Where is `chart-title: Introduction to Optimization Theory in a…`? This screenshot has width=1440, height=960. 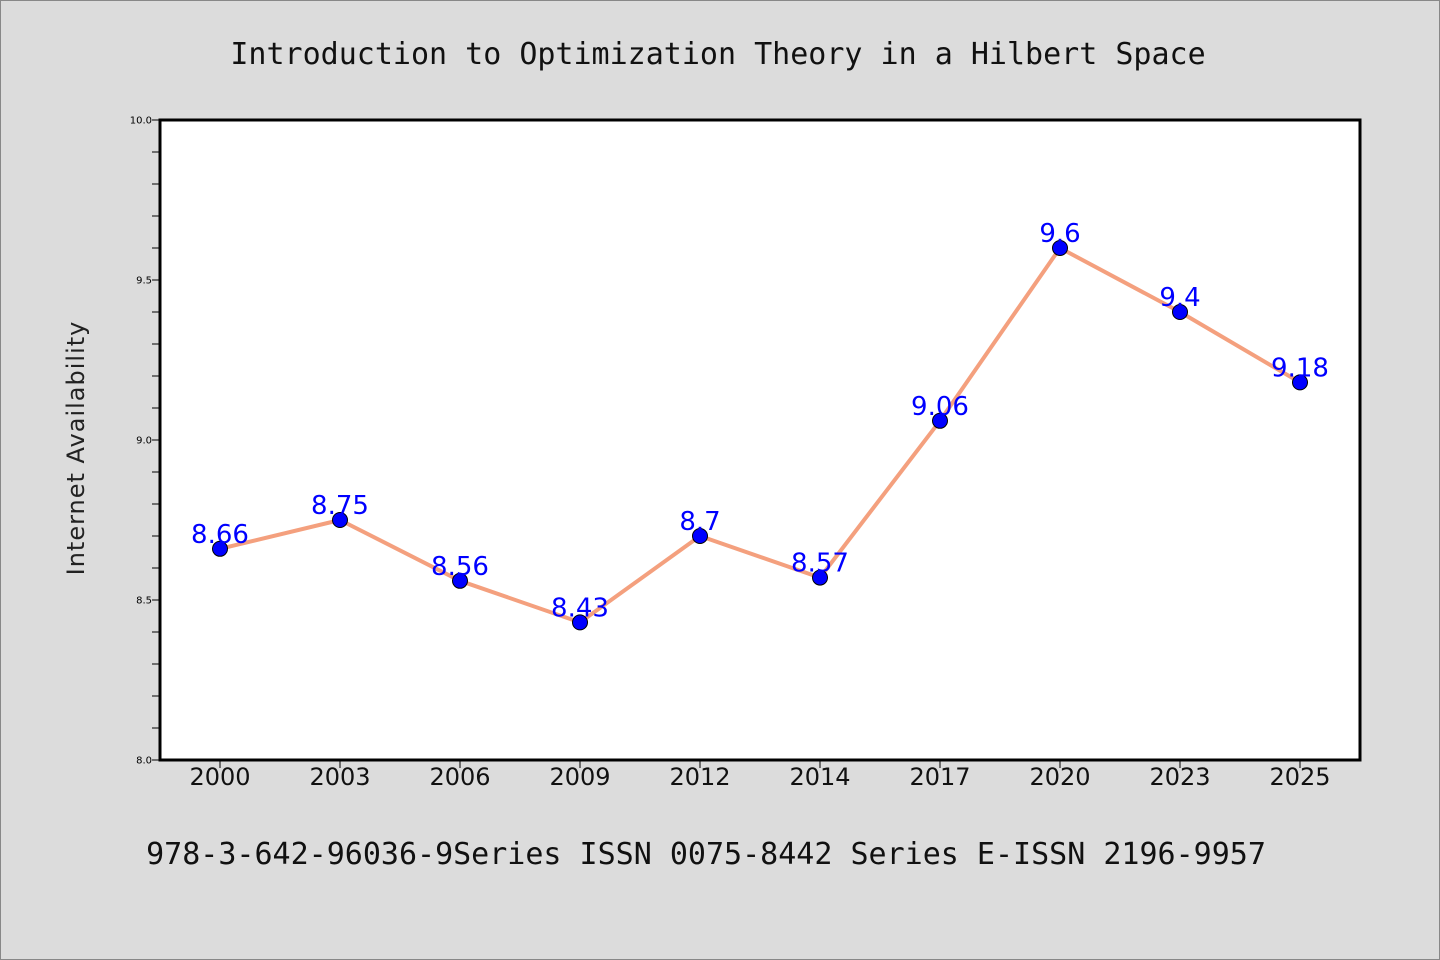
chart-title: Introduction to Optimization Theory in a… is located at coordinates (717, 54).